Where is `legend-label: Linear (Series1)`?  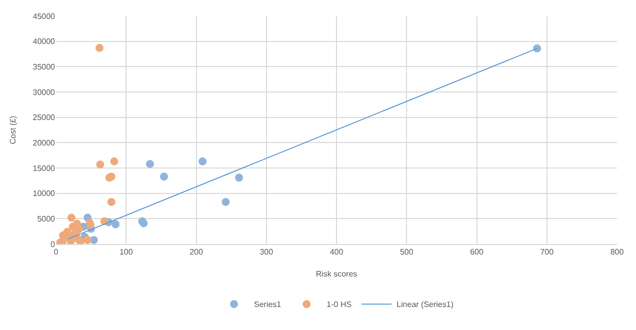 legend-label: Linear (Series1) is located at coordinates (425, 305).